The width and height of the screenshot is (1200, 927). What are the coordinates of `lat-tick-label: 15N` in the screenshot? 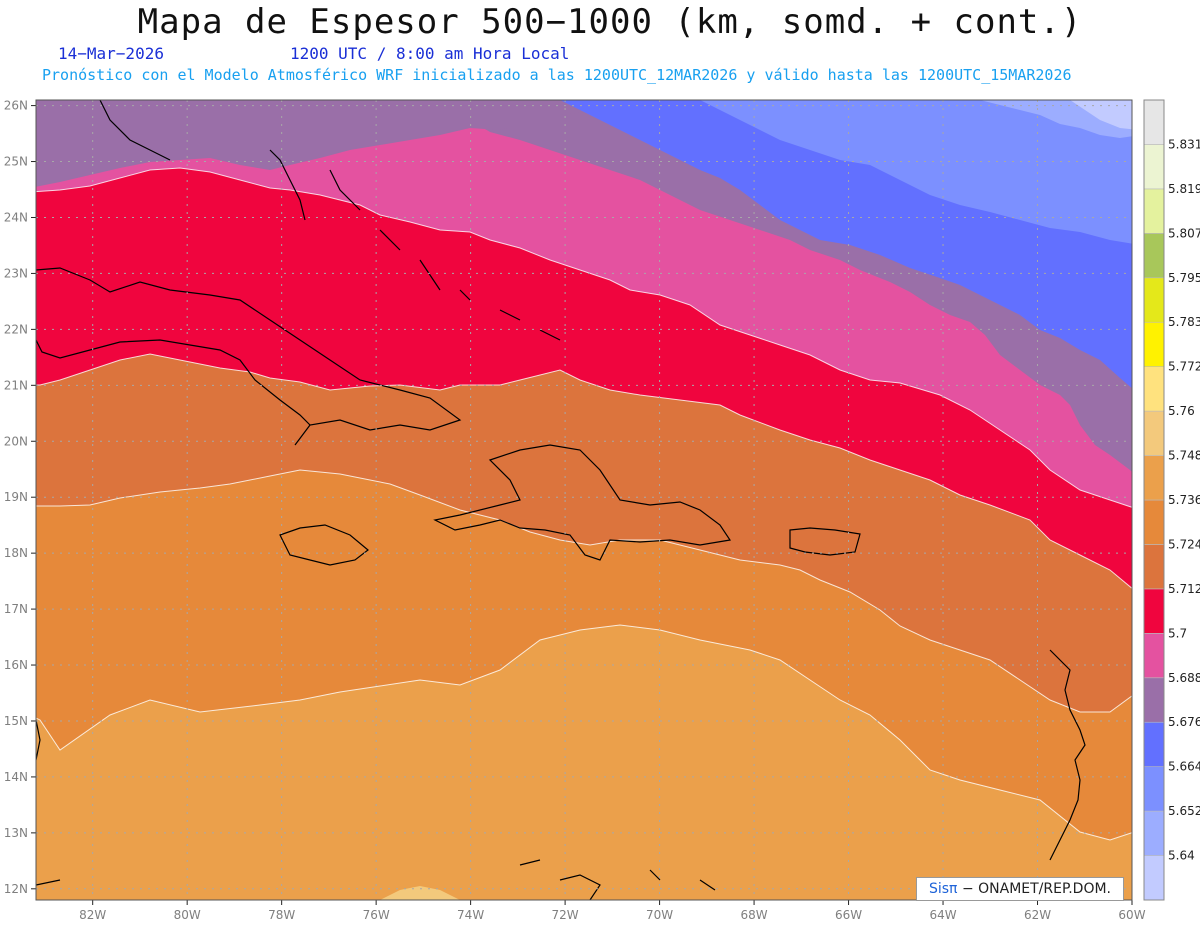 It's located at (16, 721).